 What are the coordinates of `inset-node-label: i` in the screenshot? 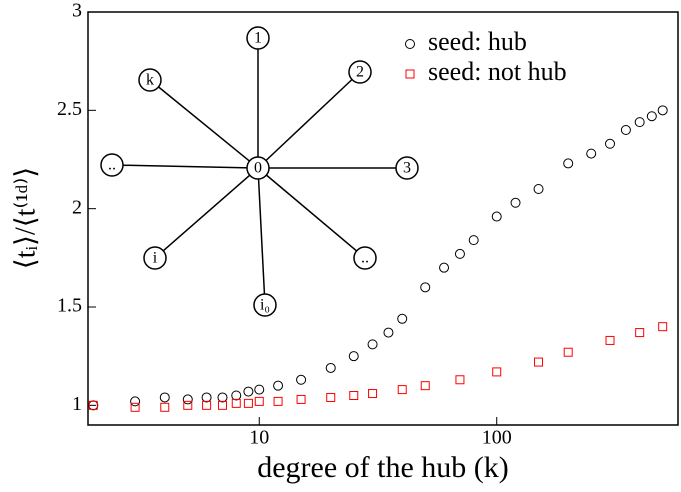 It's located at (155, 258).